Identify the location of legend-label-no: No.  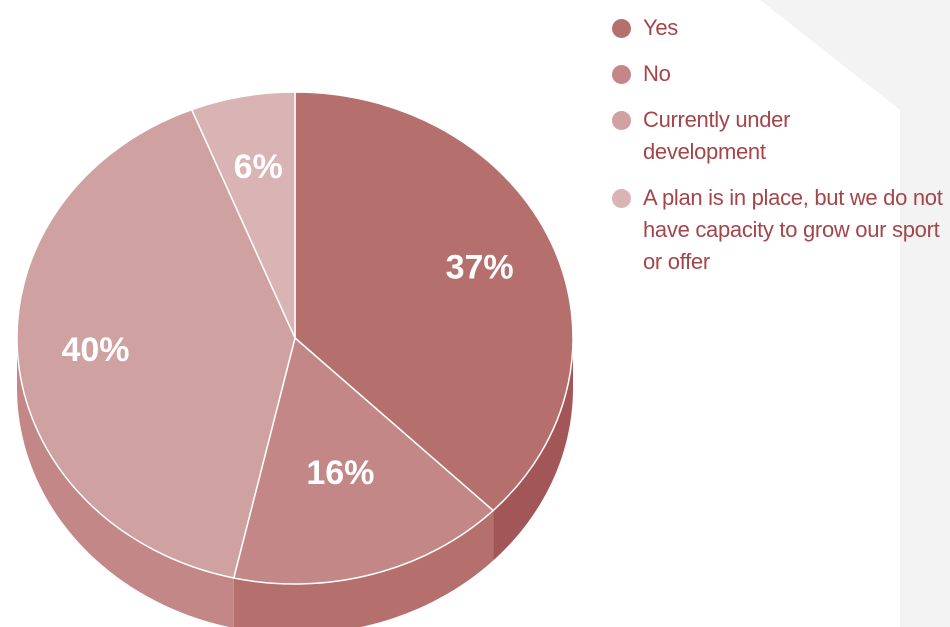
(657, 73).